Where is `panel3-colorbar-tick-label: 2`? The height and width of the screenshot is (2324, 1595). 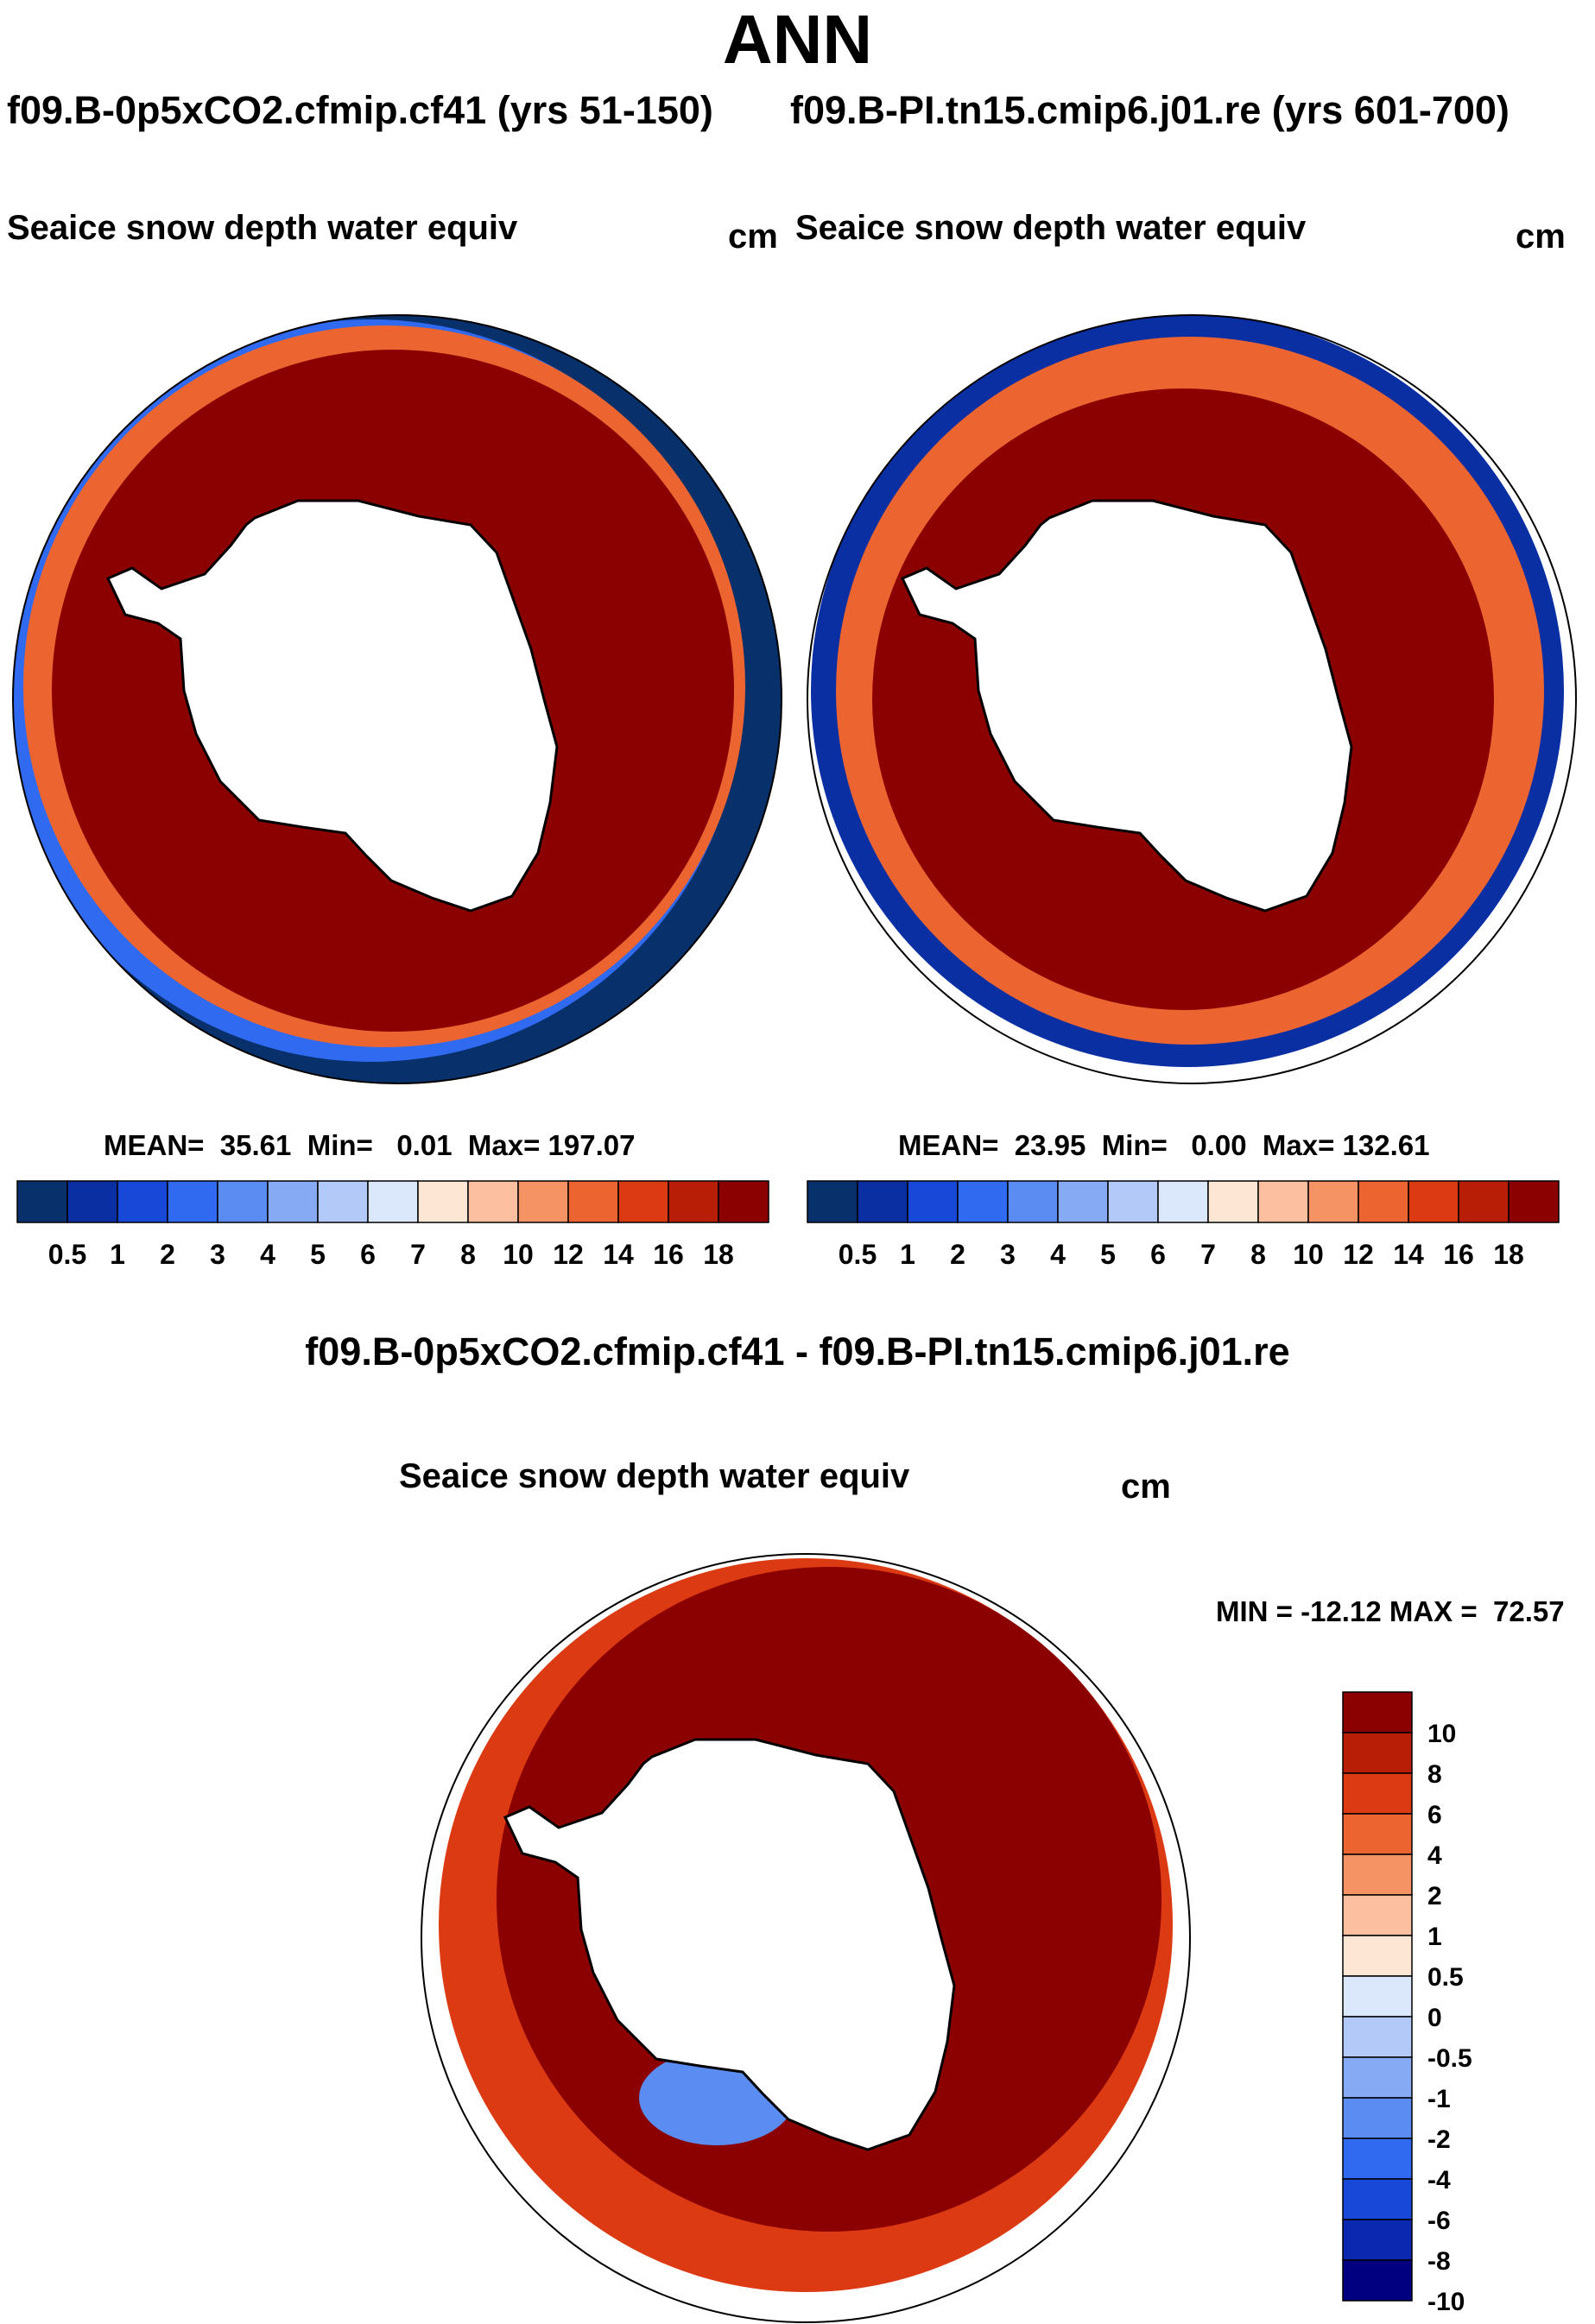
panel3-colorbar-tick-label: 2 is located at coordinates (1434, 1896).